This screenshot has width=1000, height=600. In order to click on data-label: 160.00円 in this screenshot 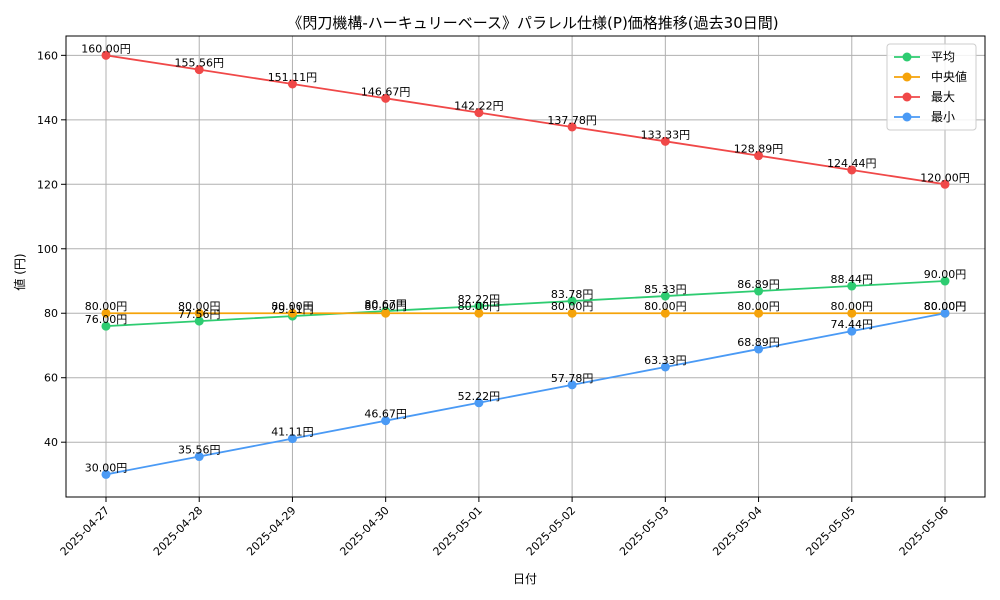, I will do `click(106, 48)`.